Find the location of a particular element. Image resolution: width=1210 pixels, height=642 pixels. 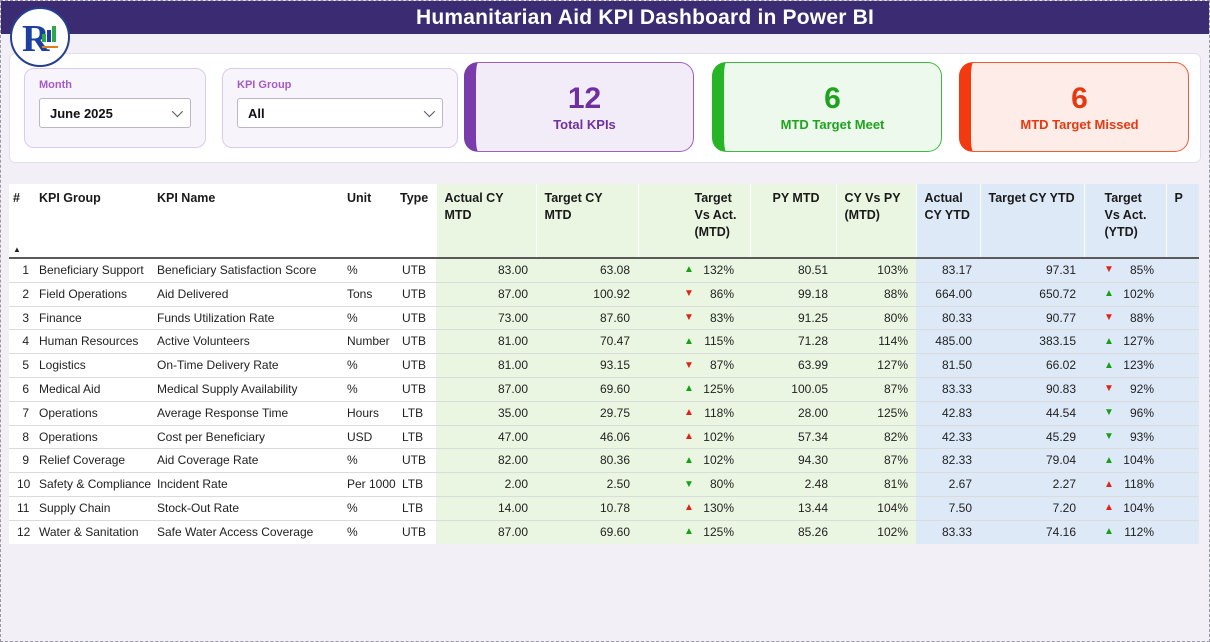

header-cy-vs-py-mtd: CY Vs PY (MTD) is located at coordinates (875, 221).